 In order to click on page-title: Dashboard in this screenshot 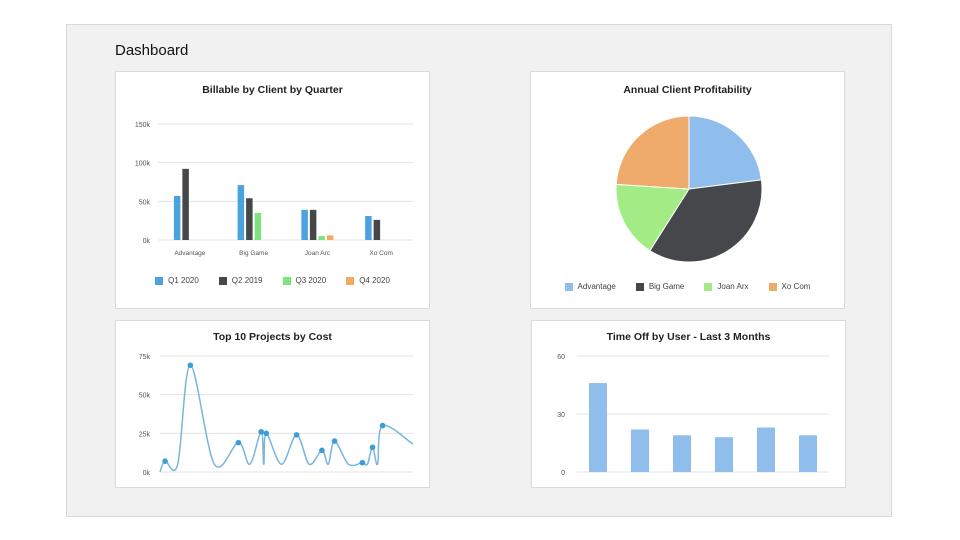, I will do `click(152, 50)`.